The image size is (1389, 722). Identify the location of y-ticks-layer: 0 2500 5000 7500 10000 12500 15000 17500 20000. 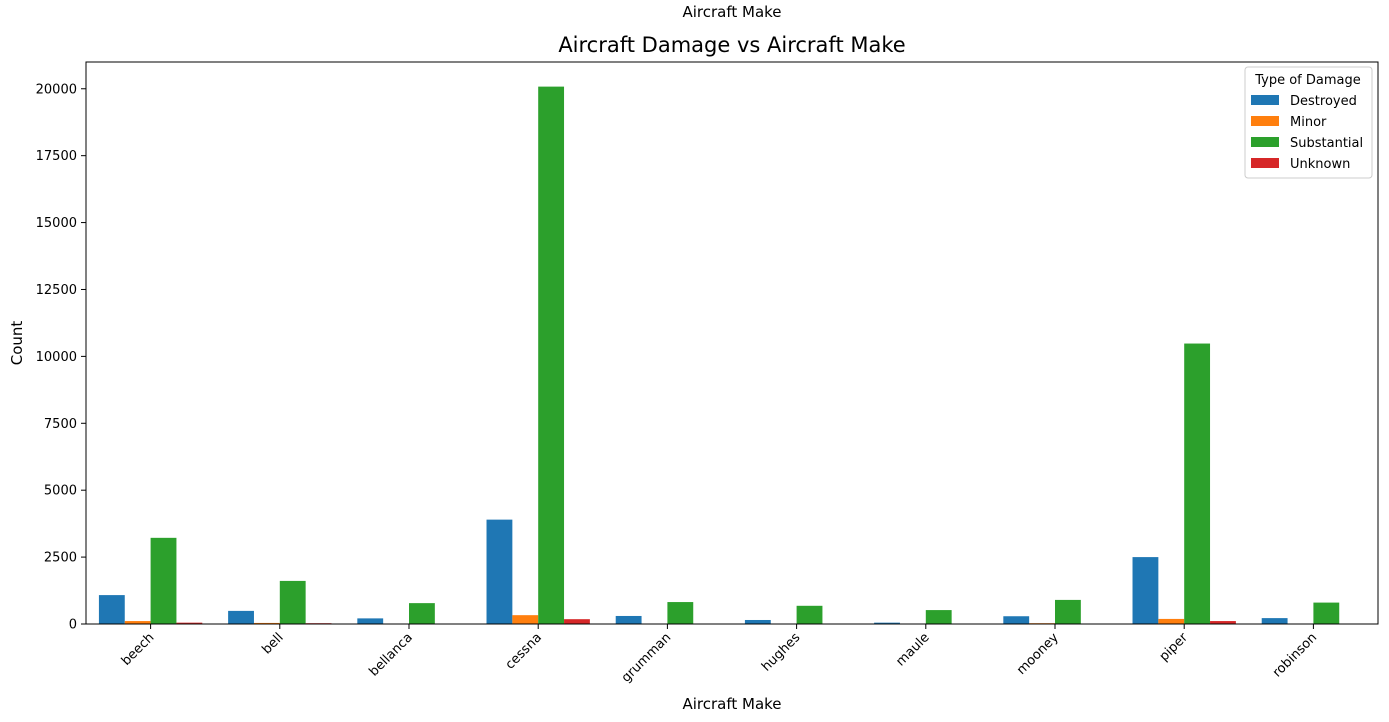
(61, 357).